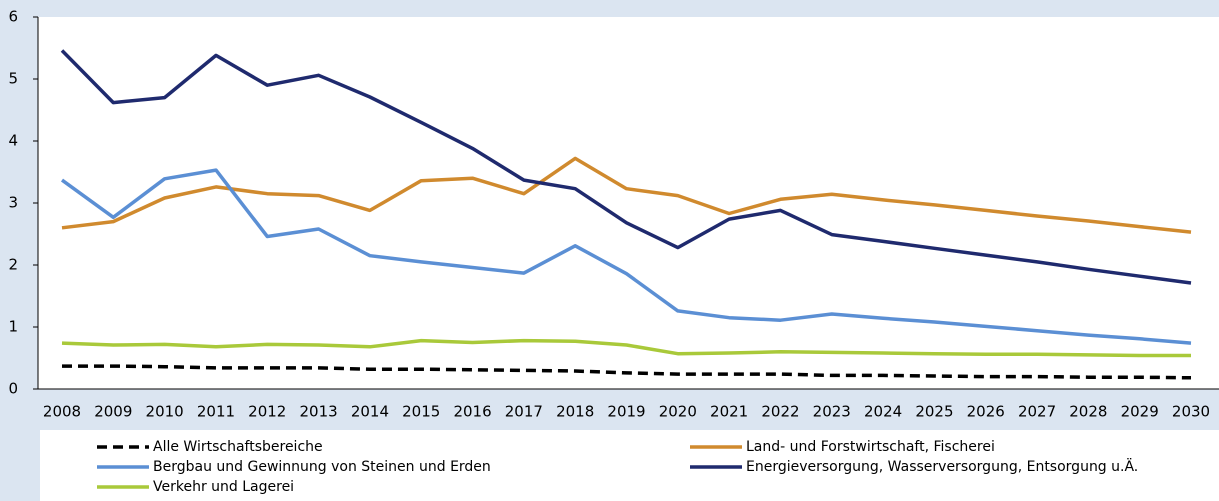  Describe the element at coordinates (575, 412) in the screenshot. I see `x-tick-label: 2018` at that location.